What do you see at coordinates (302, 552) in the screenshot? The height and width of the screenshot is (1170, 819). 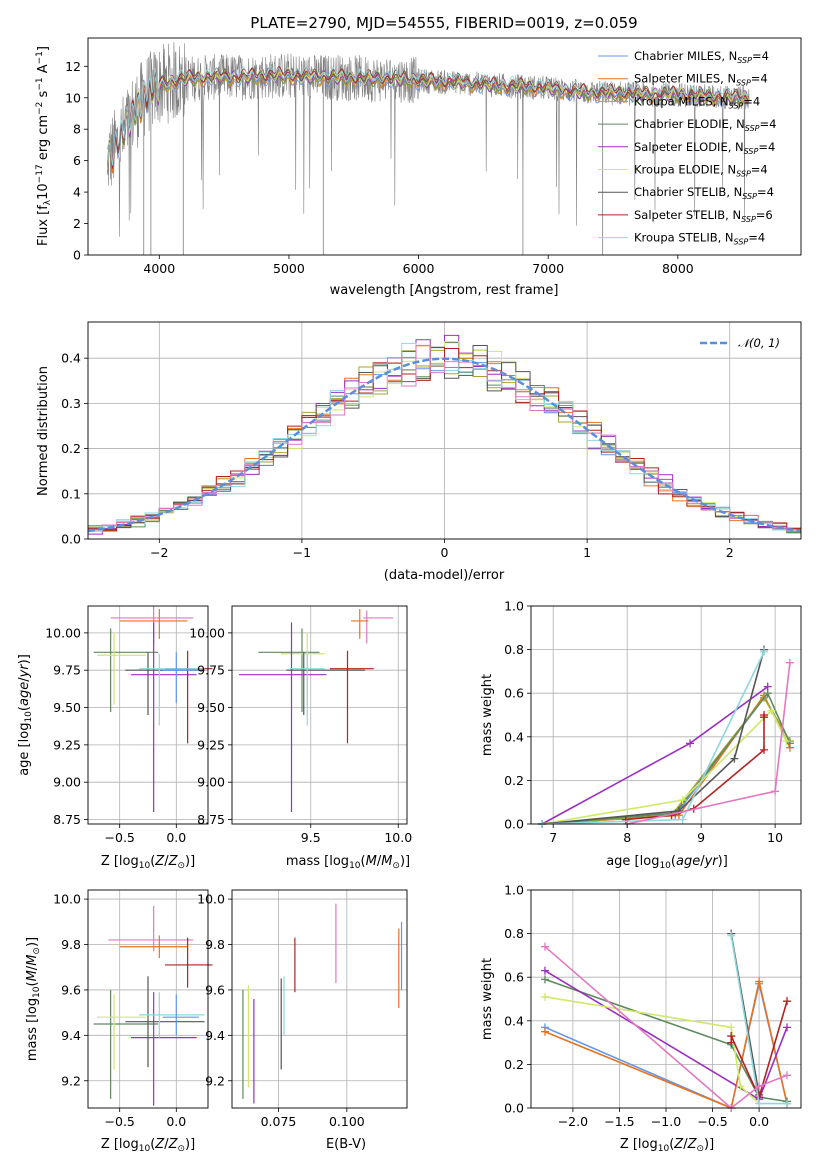 I see `x-tick-label: −1` at bounding box center [302, 552].